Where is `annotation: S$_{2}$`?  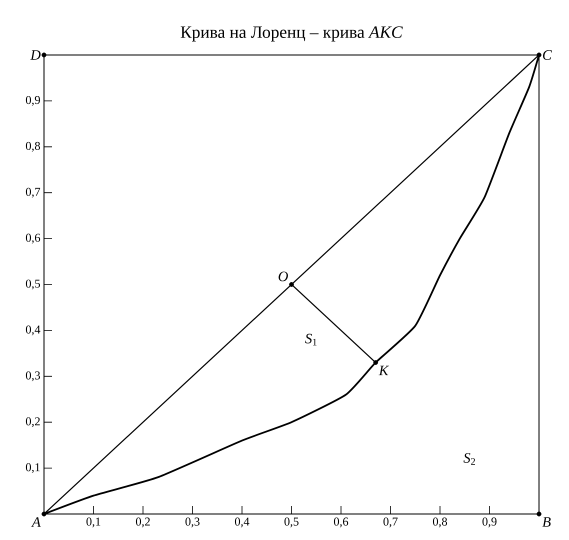
annotation: S$_{2}$ is located at coordinates (470, 459).